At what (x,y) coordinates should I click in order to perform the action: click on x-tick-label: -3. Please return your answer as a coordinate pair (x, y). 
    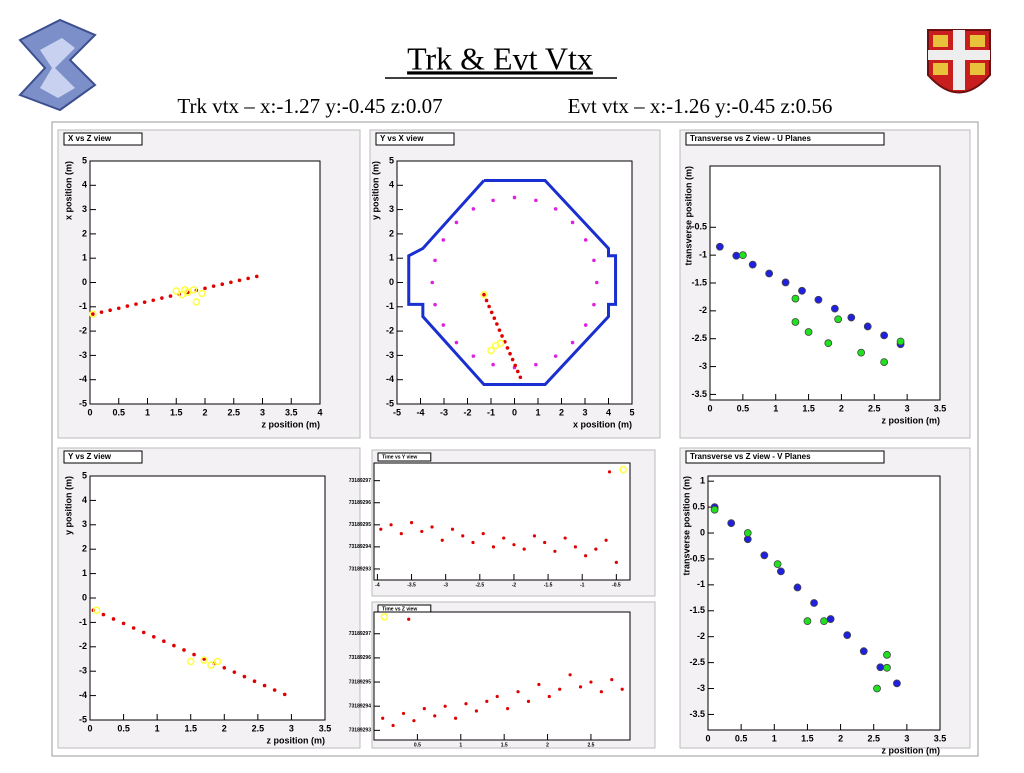
    Looking at the image, I should click on (444, 412).